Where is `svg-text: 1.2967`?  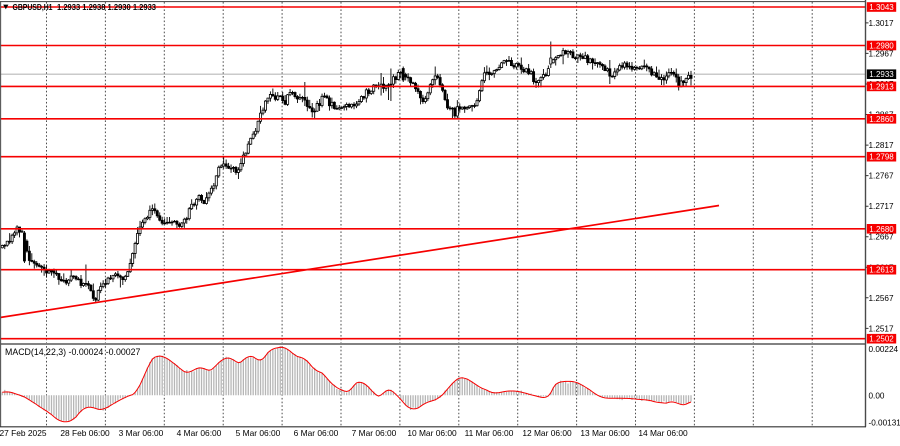
svg-text: 1.2967 is located at coordinates (881, 53).